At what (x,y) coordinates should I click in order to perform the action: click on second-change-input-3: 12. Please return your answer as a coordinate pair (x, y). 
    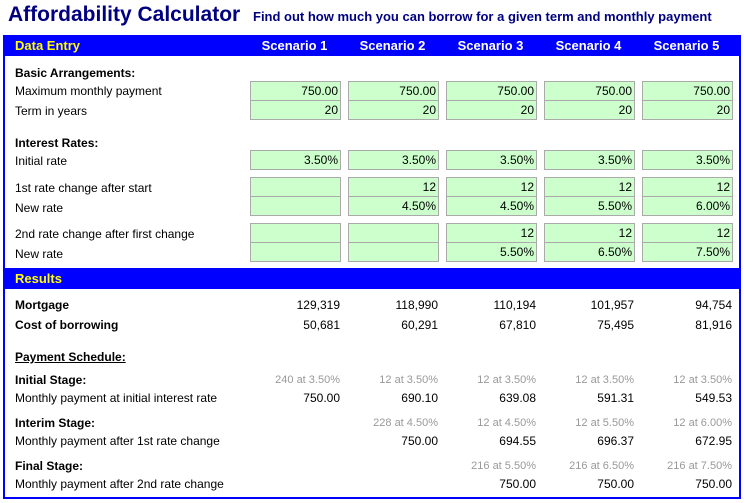
    Looking at the image, I should click on (491, 233).